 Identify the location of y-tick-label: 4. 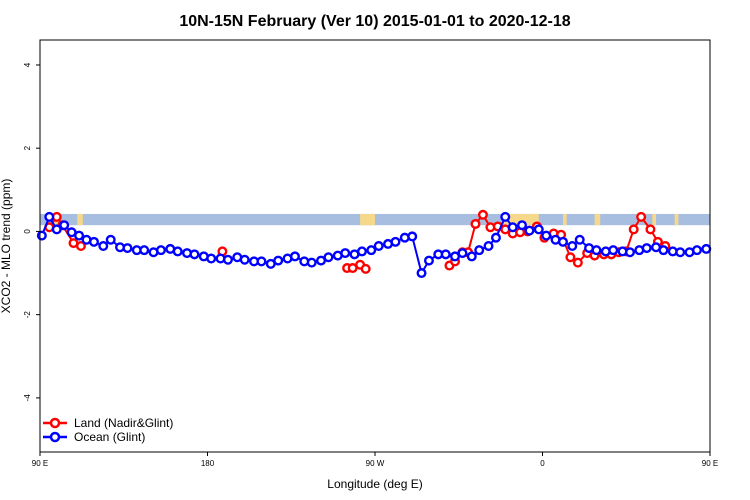
(27, 64).